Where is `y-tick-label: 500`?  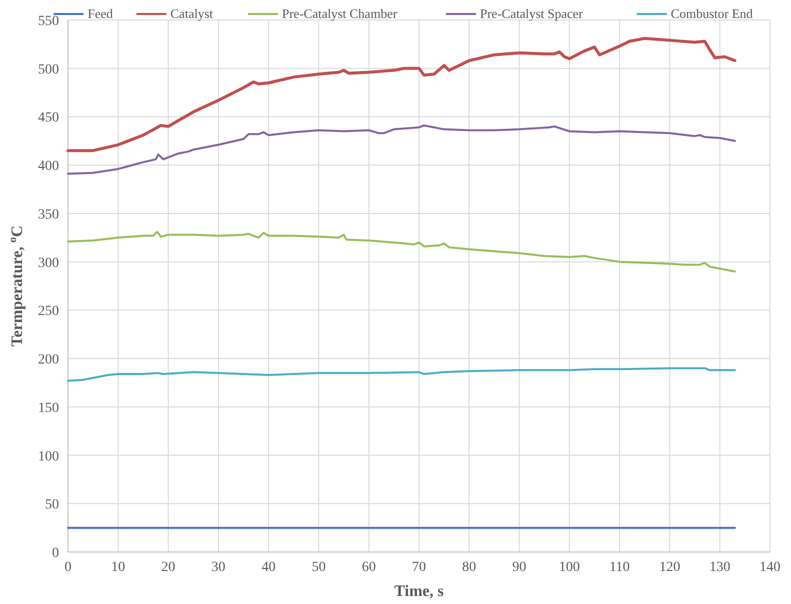
y-tick-label: 500 is located at coordinates (48, 70).